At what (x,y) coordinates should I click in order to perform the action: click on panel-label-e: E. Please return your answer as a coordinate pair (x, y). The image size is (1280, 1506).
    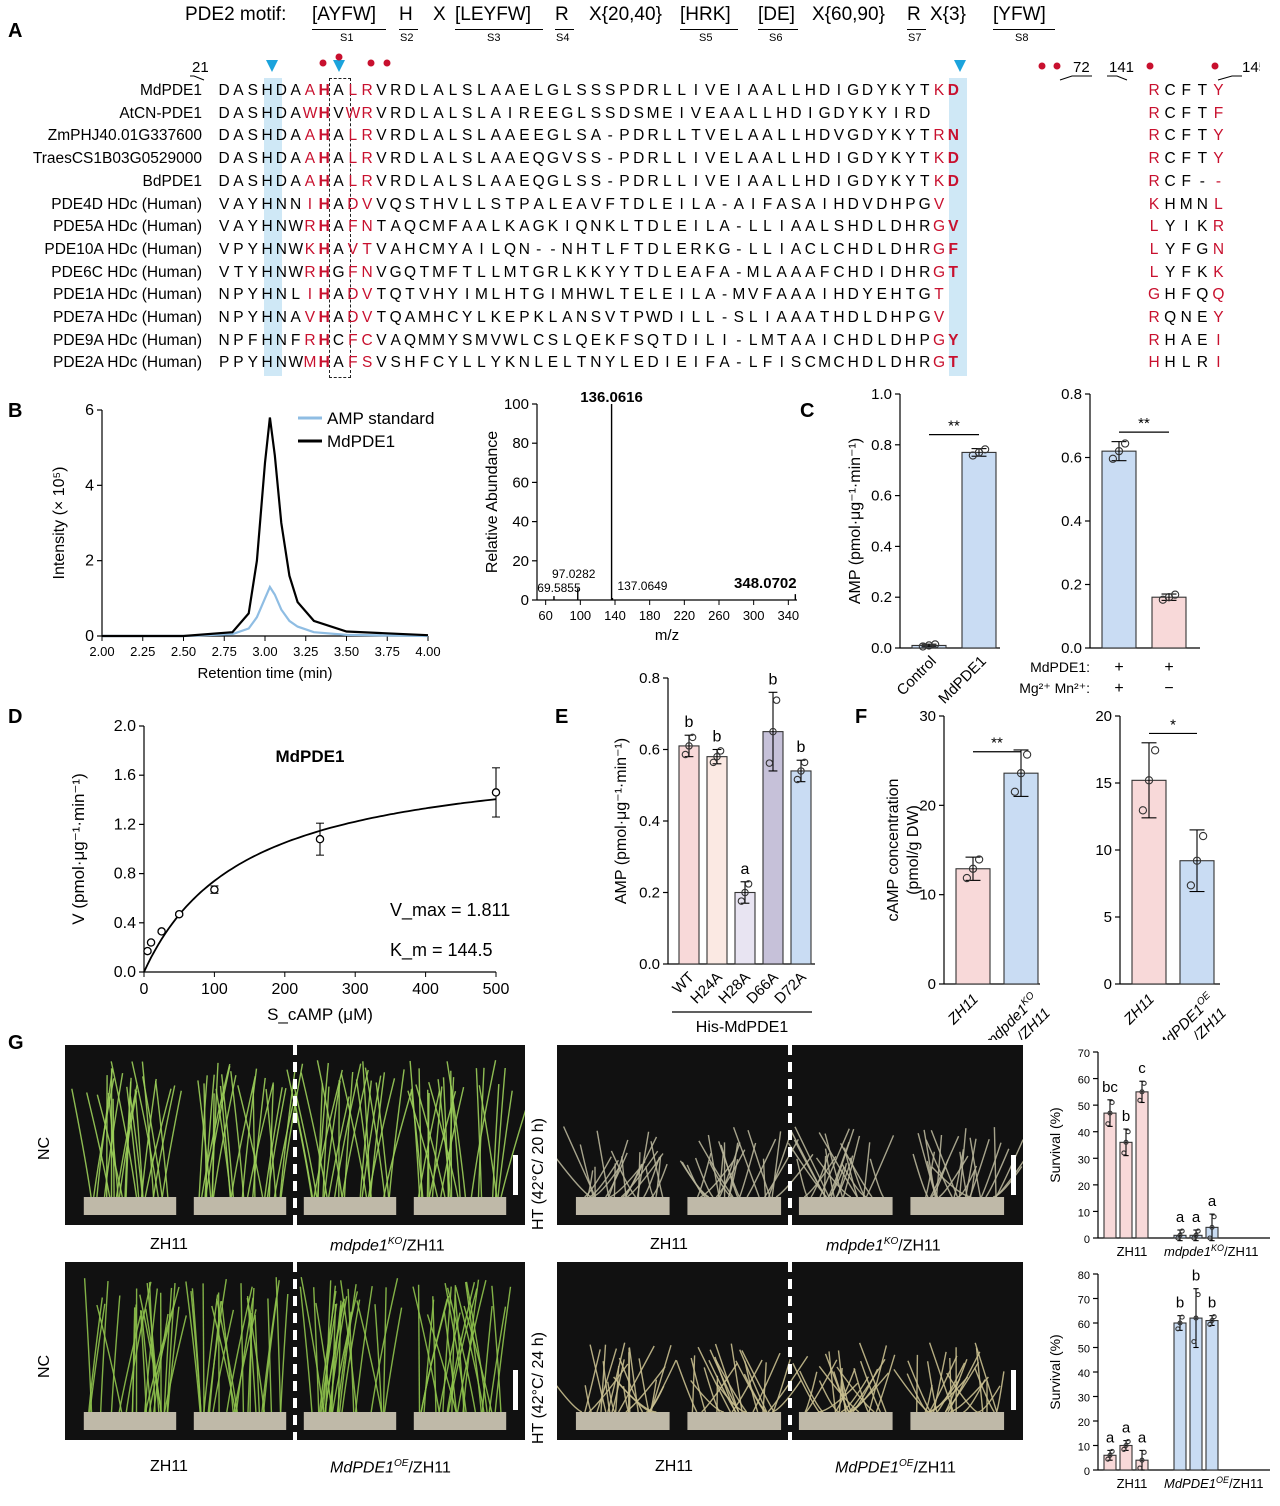
    Looking at the image, I should click on (562, 717).